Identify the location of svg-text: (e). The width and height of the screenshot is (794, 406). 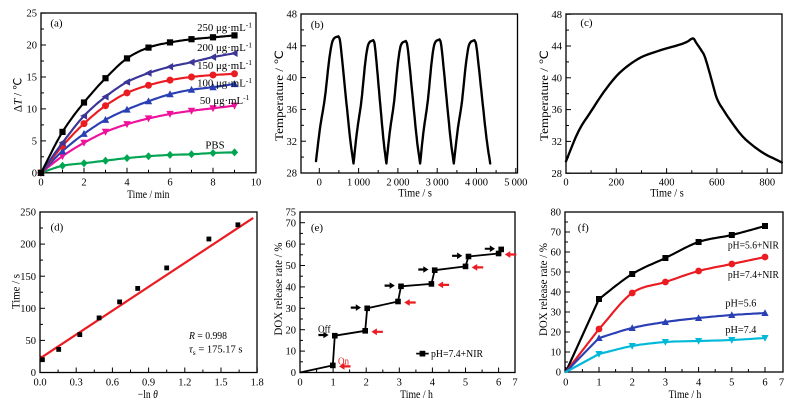
(317, 228).